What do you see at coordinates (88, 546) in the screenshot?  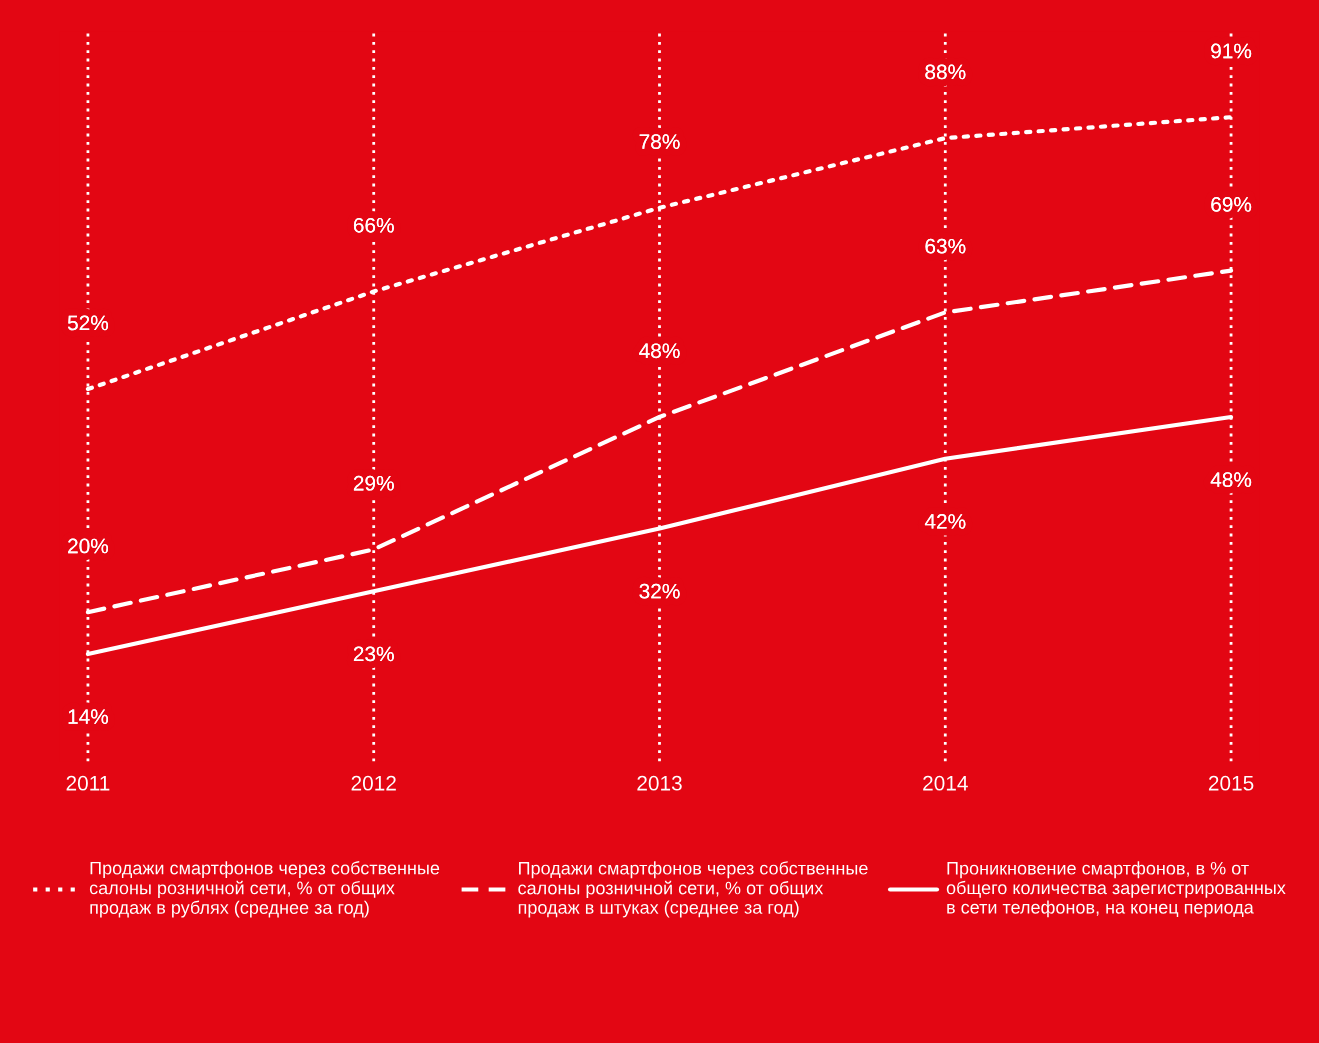 I see `data-label: 20%` at bounding box center [88, 546].